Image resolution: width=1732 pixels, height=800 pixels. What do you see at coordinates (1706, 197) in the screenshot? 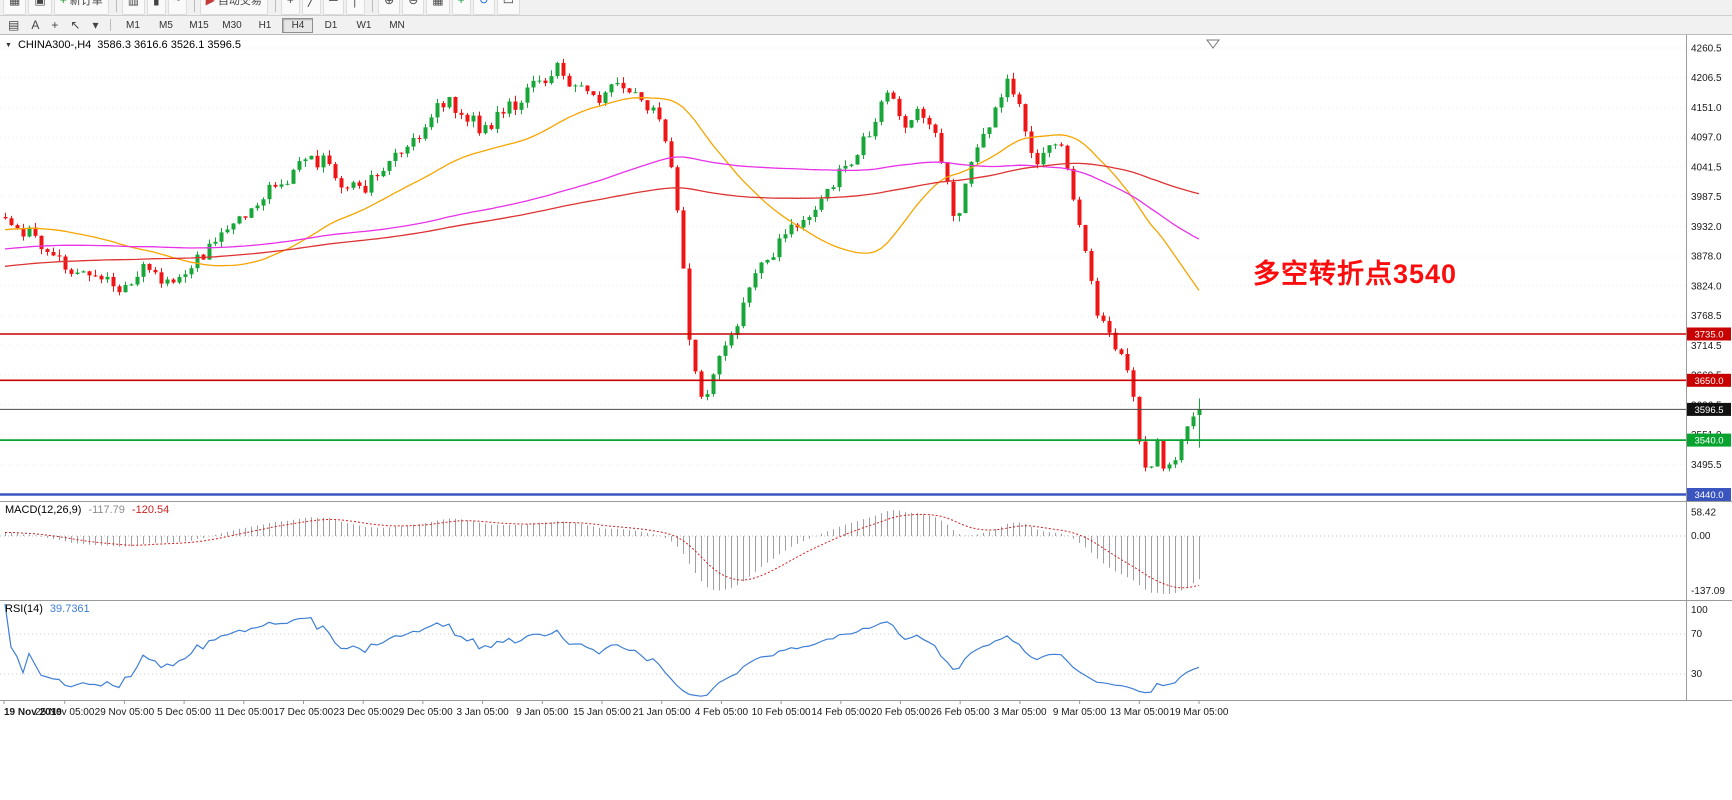
I see `svg-text: 3987.5` at bounding box center [1706, 197].